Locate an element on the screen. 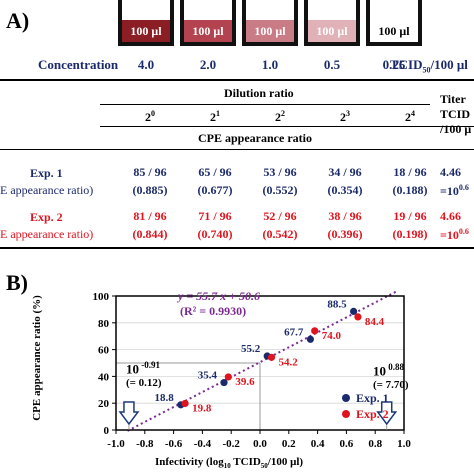 The height and width of the screenshot is (474, 474). x-tick-label: 0.6 is located at coordinates (347, 444).